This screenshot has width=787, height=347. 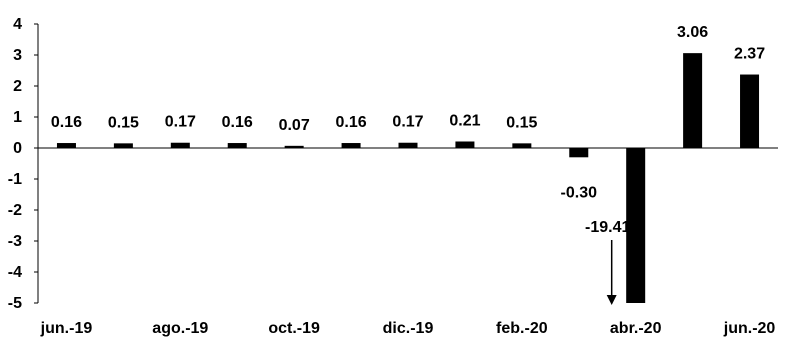 I want to click on y-tick-label: -1, so click(x=15, y=179).